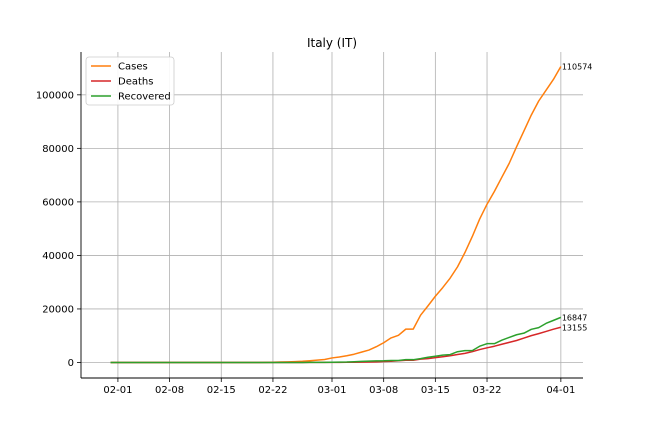  What do you see at coordinates (58, 309) in the screenshot?
I see `y-tick-label: 20000` at bounding box center [58, 309].